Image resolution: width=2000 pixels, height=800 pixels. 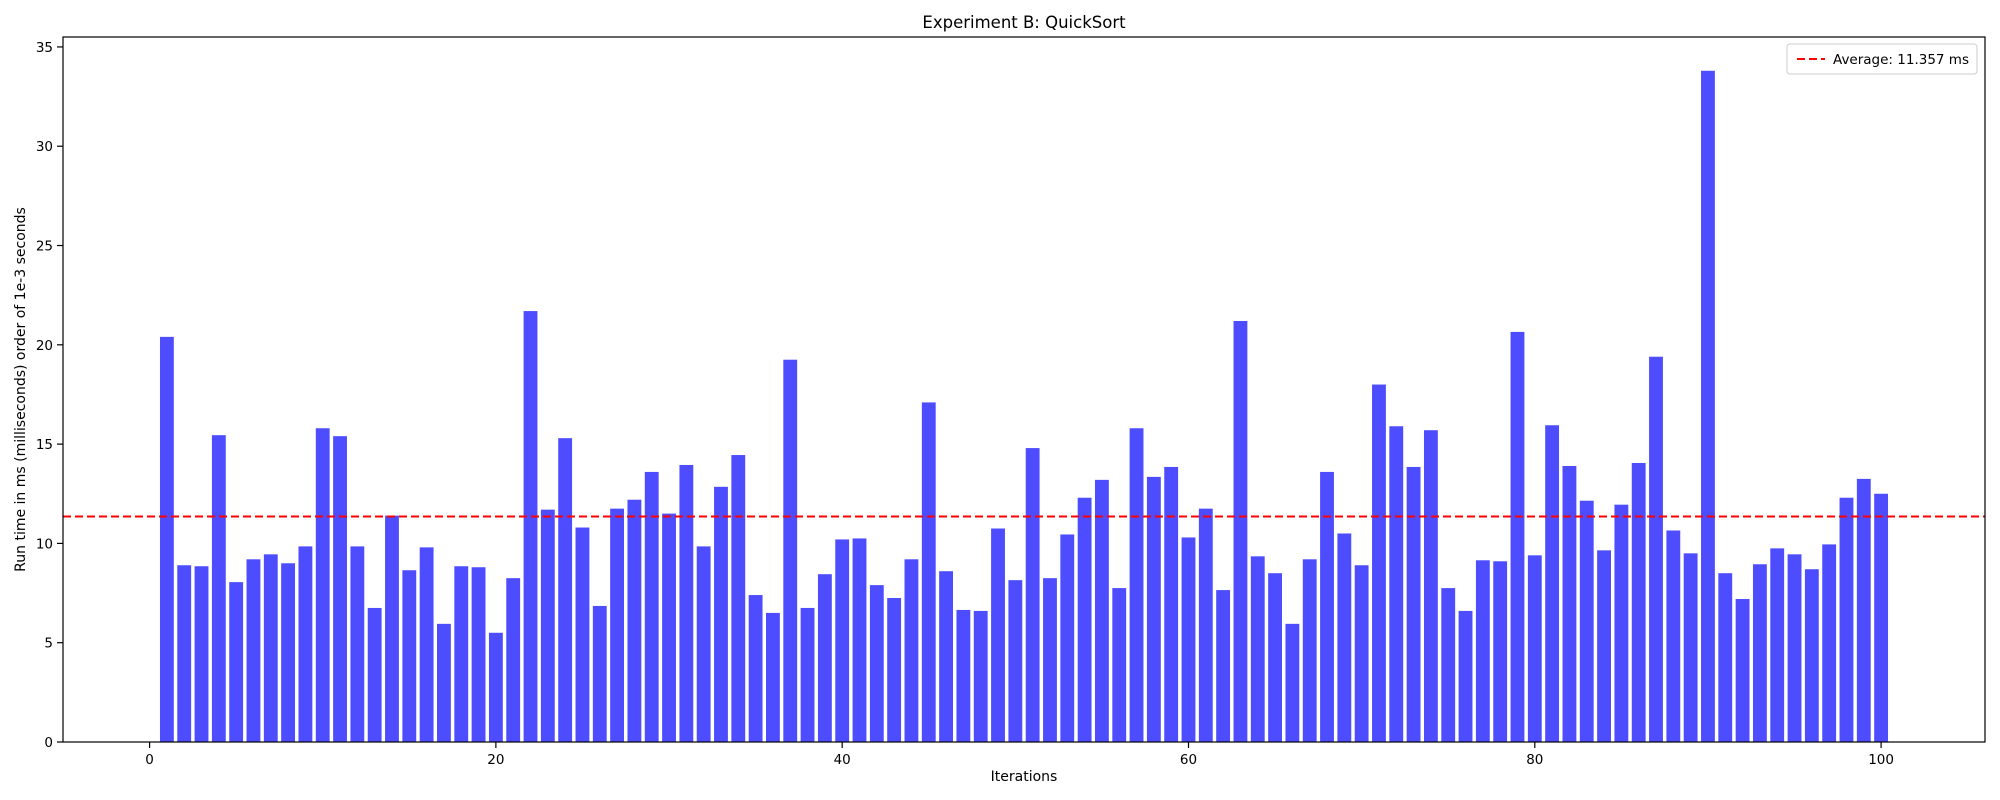 What do you see at coordinates (44, 346) in the screenshot?
I see `y-tick-label: 20` at bounding box center [44, 346].